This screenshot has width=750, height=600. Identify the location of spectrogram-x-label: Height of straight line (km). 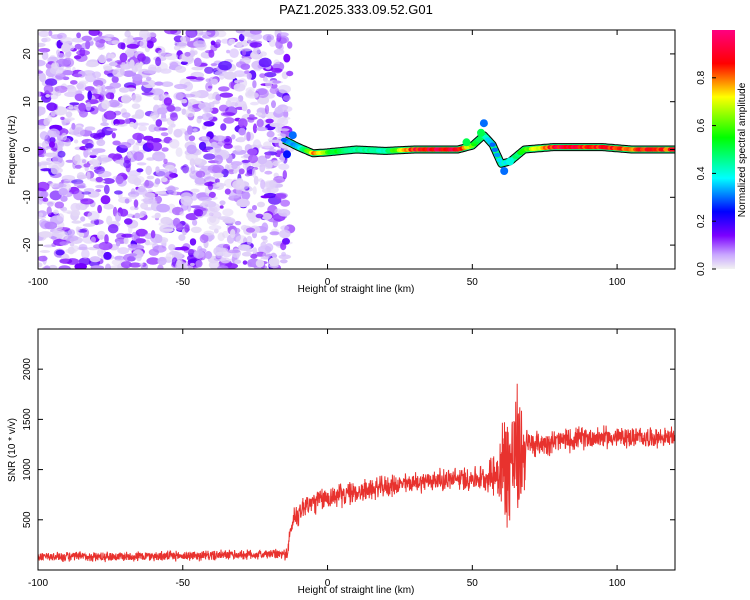
(356, 289).